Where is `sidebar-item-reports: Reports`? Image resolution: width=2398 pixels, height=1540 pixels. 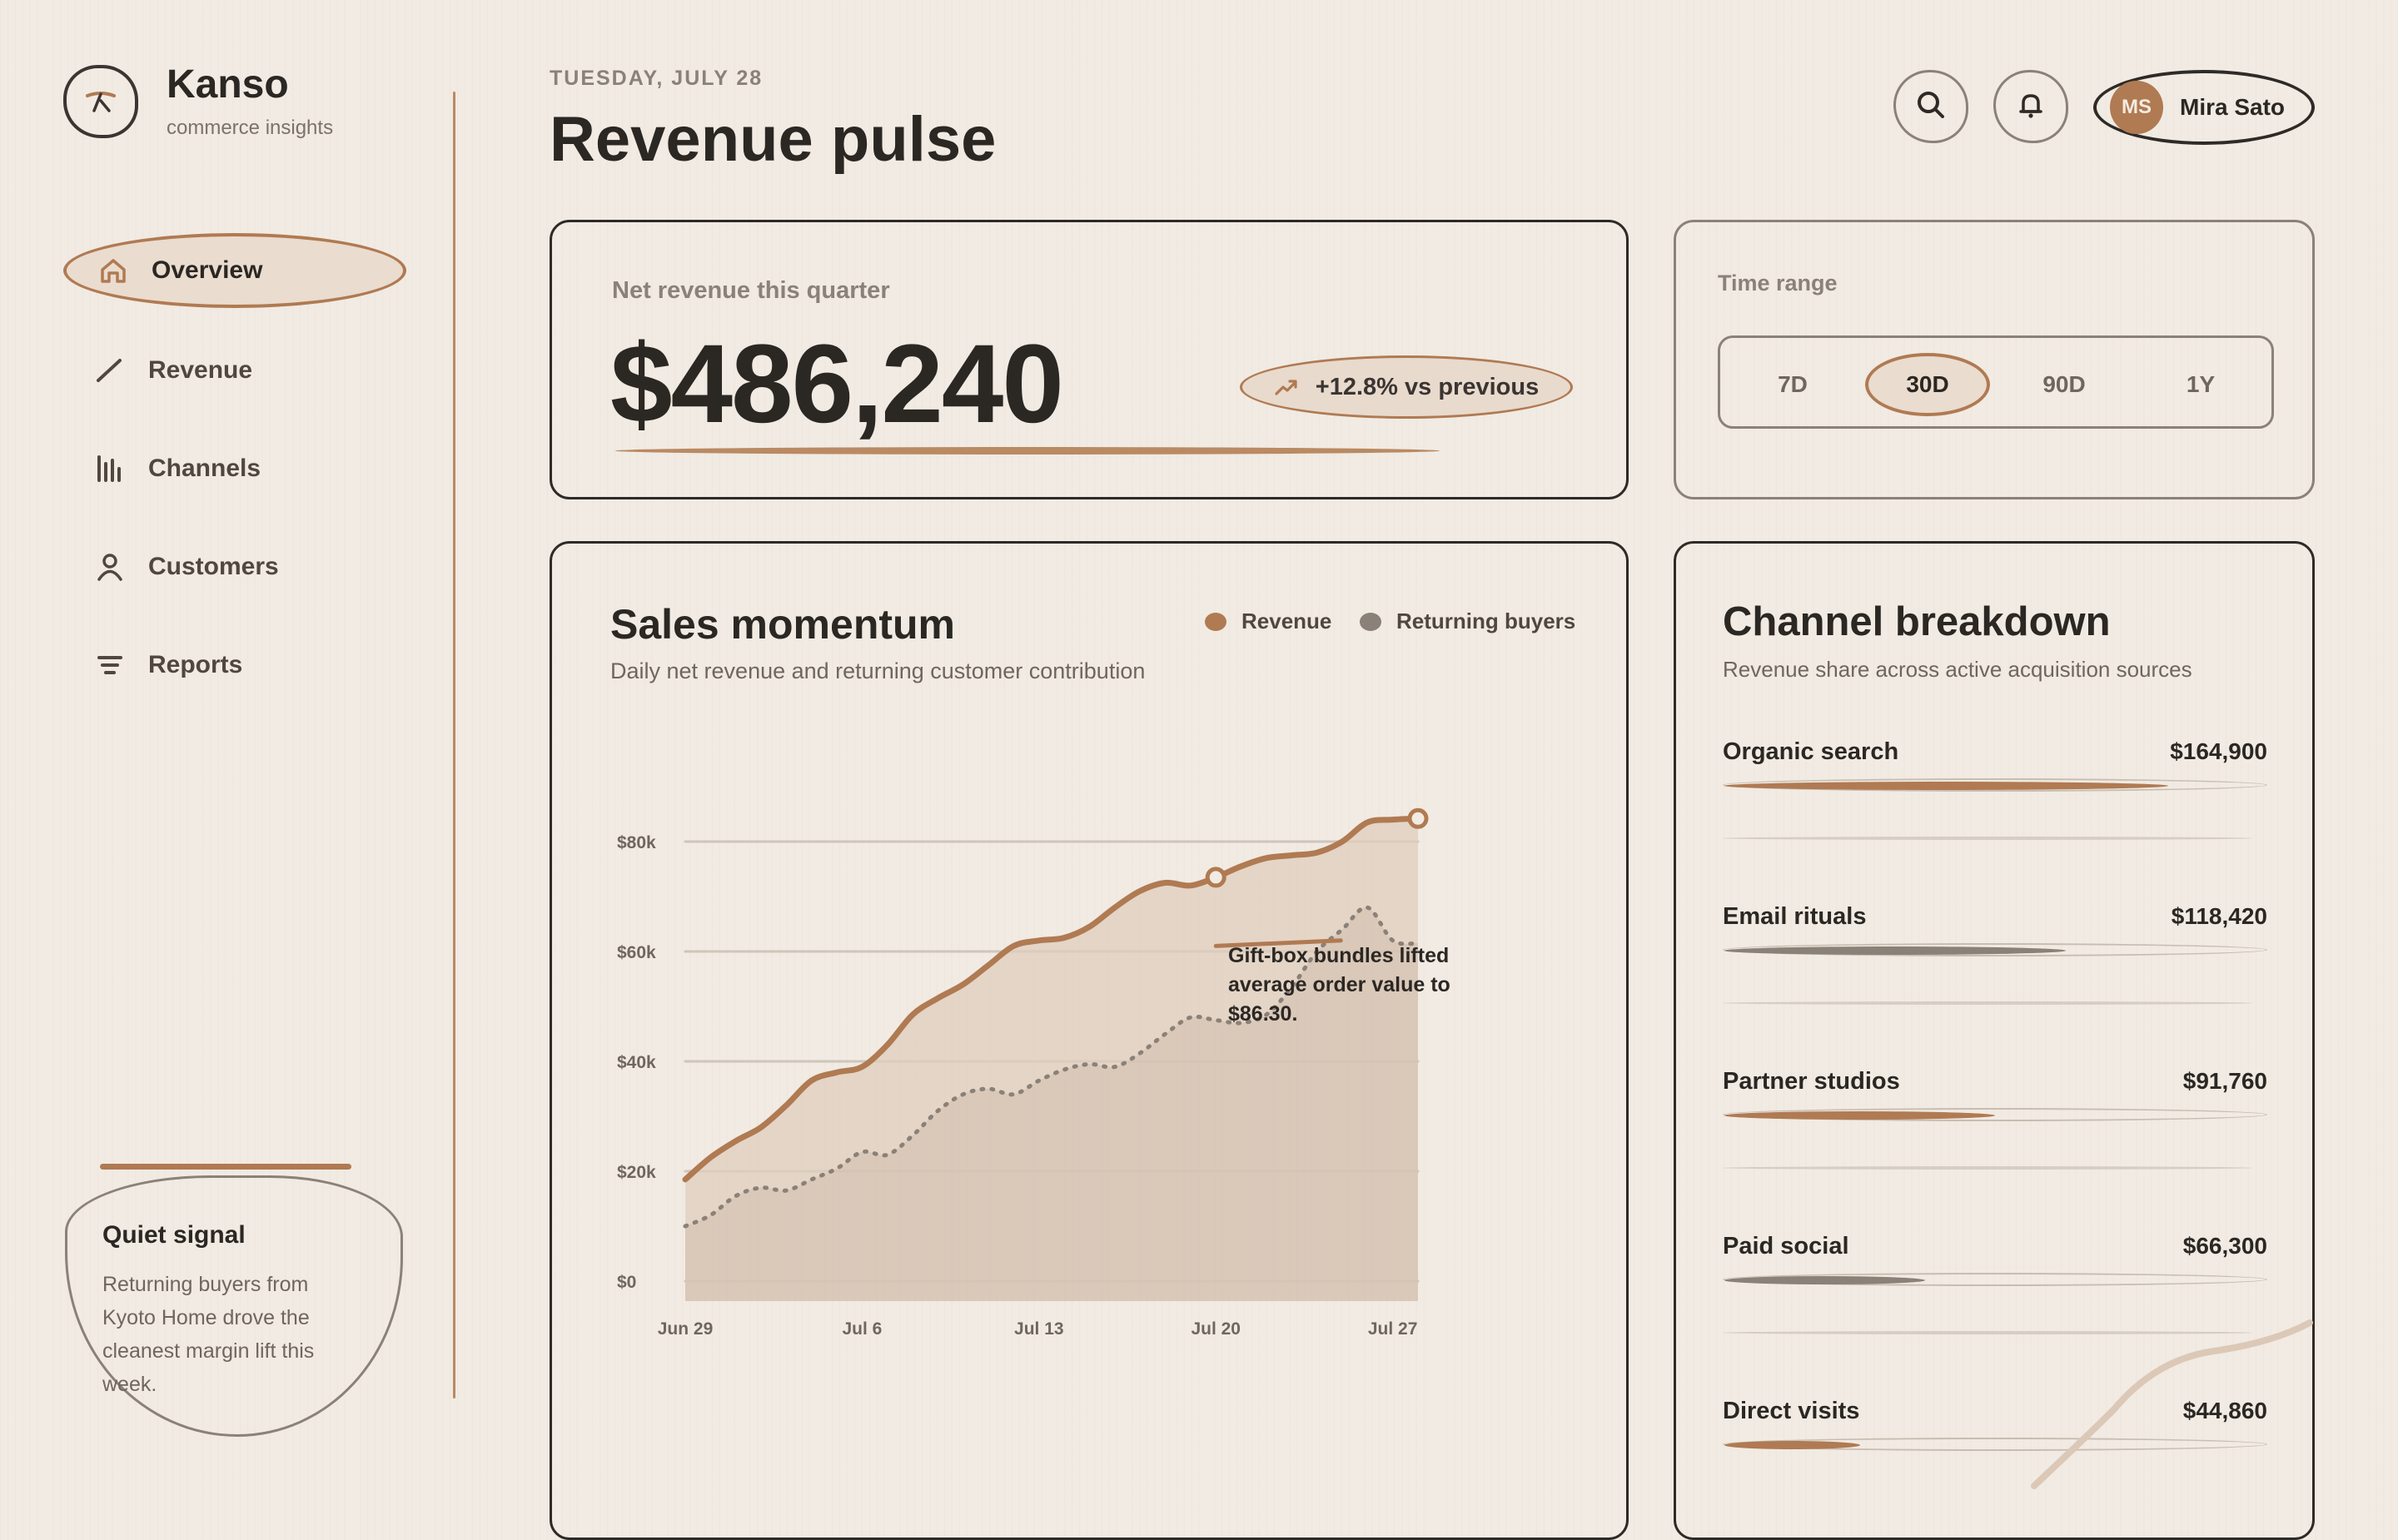 sidebar-item-reports: Reports is located at coordinates (234, 665).